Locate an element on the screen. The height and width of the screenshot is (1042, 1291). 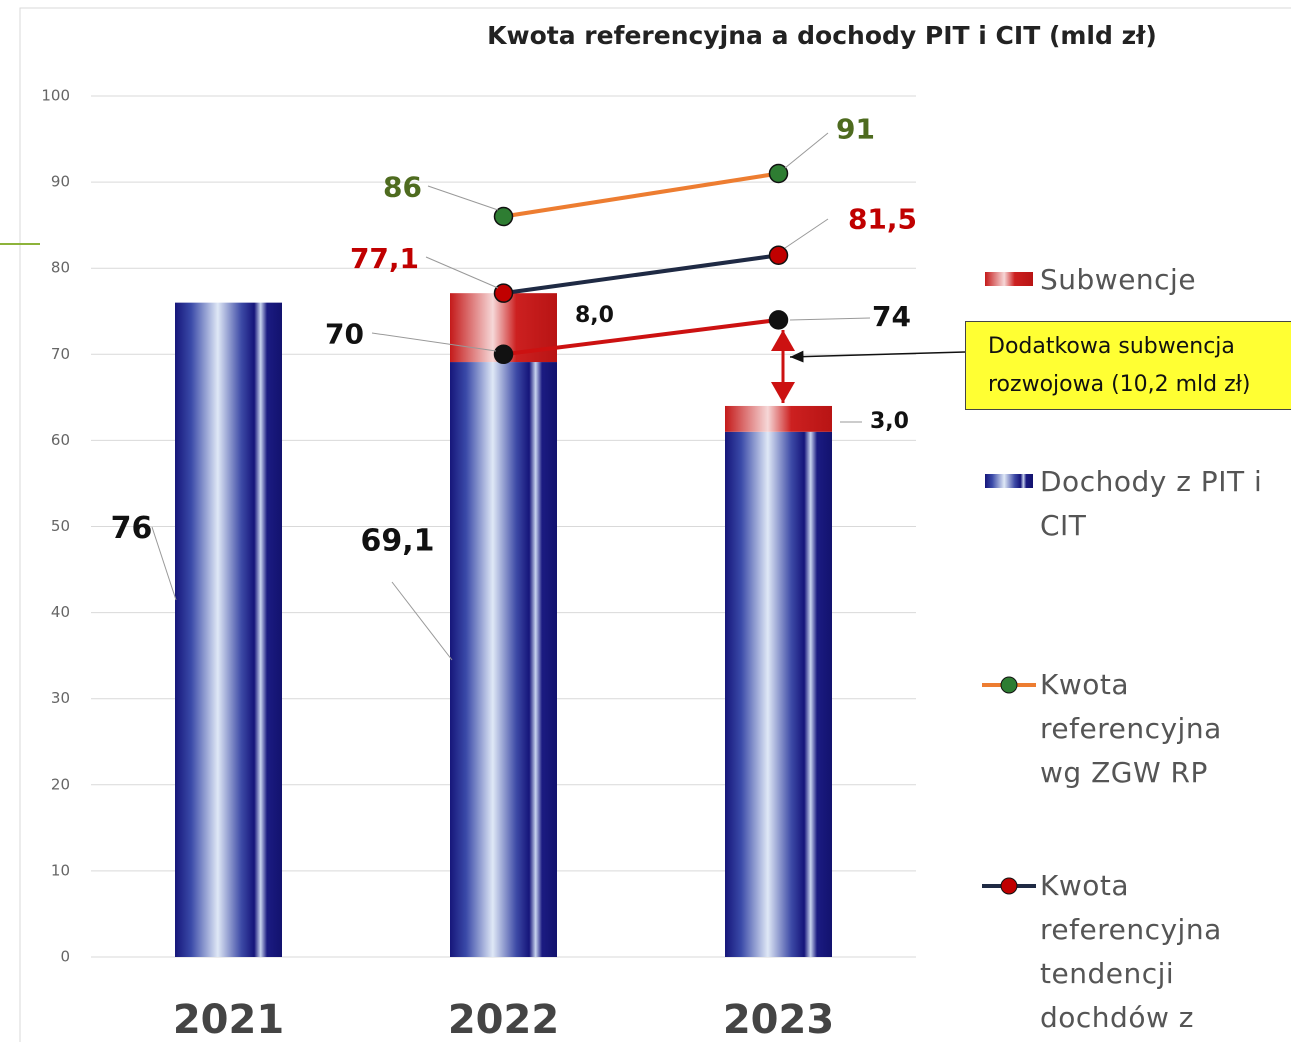
y-tick-label: 10 is located at coordinates (60, 870).